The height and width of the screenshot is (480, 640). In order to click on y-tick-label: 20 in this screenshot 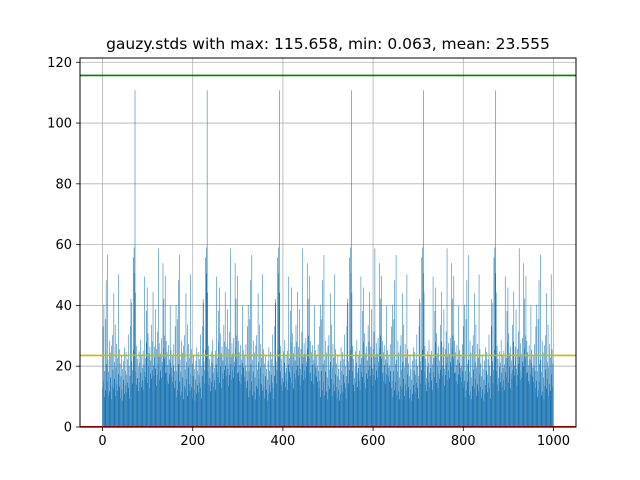, I will do `click(63, 367)`.